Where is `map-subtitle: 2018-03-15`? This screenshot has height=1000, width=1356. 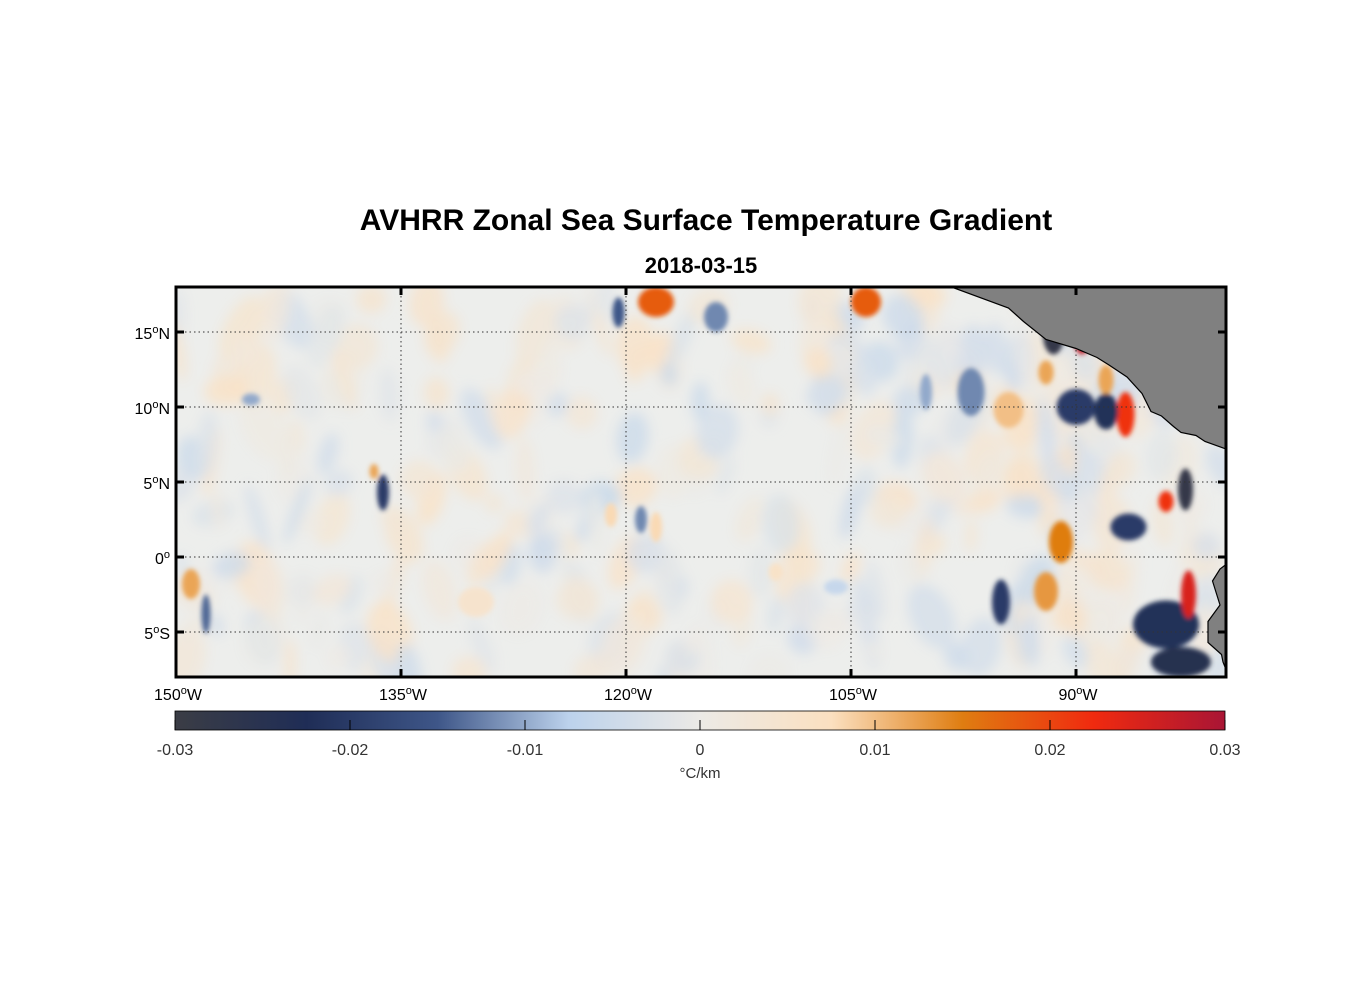 map-subtitle: 2018-03-15 is located at coordinates (701, 265).